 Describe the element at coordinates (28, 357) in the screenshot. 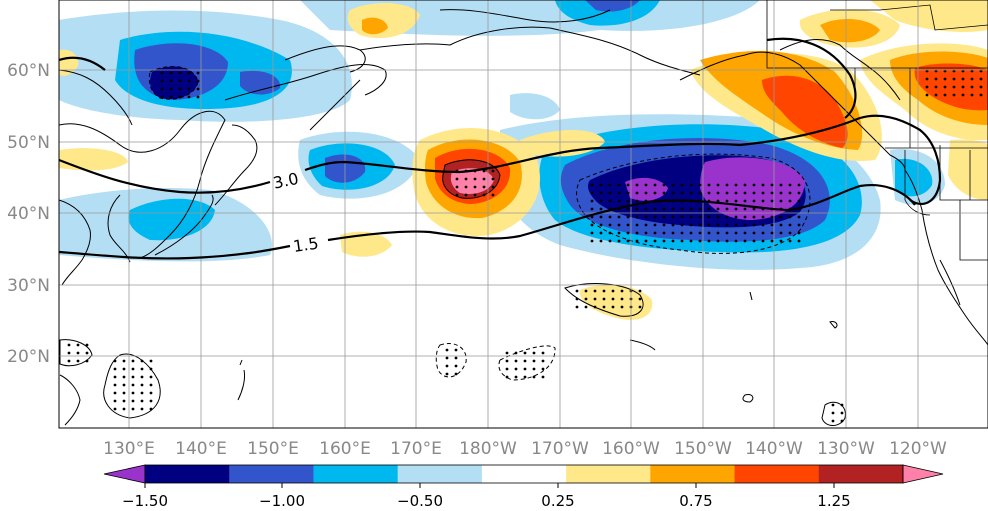

I see `lat-label-20n: 20°N` at that location.